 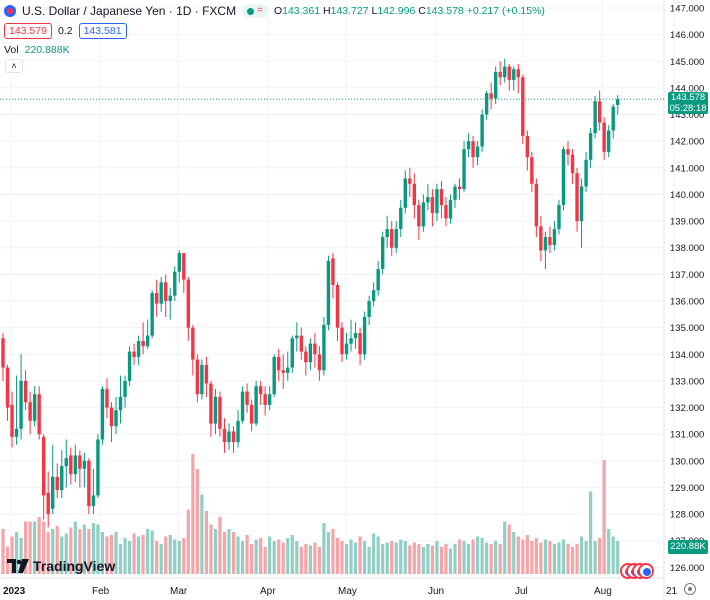 I want to click on y-tick-label: 139.000, so click(x=687, y=222).